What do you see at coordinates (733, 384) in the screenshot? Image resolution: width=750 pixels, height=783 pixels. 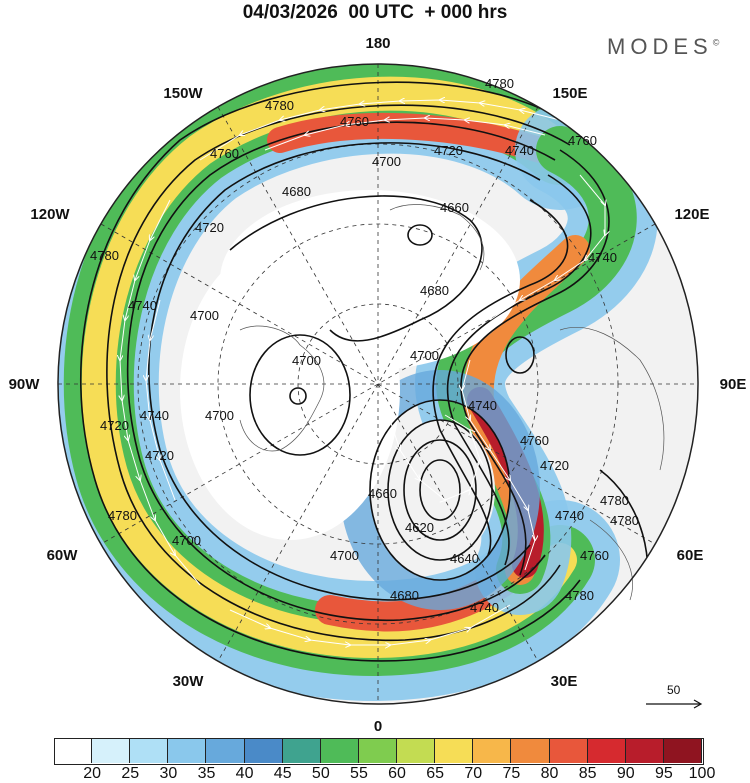 I see `lon-label-e90: 90E` at bounding box center [733, 384].